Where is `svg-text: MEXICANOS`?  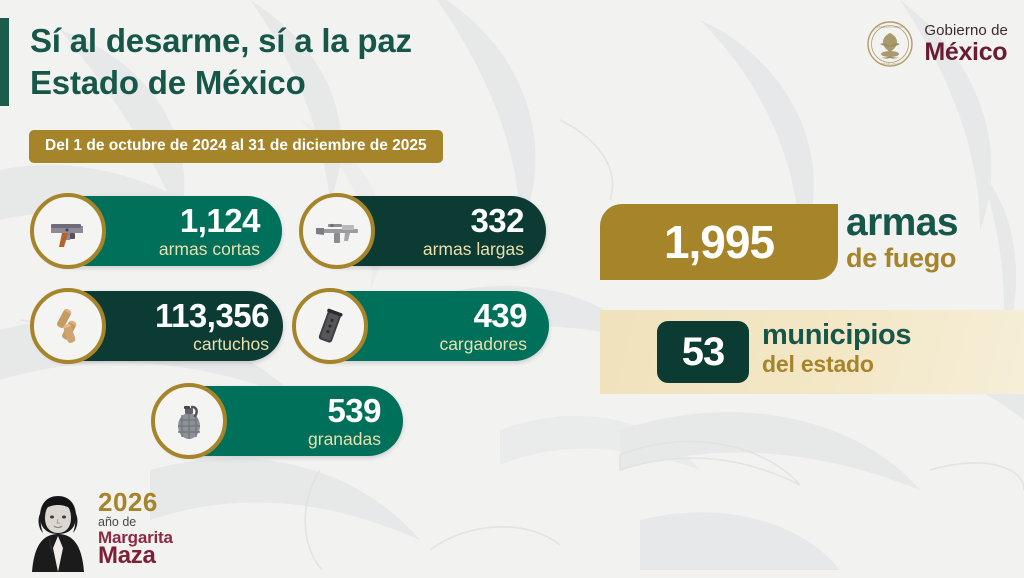
svg-text: MEXICANOS is located at coordinates (890, 64).